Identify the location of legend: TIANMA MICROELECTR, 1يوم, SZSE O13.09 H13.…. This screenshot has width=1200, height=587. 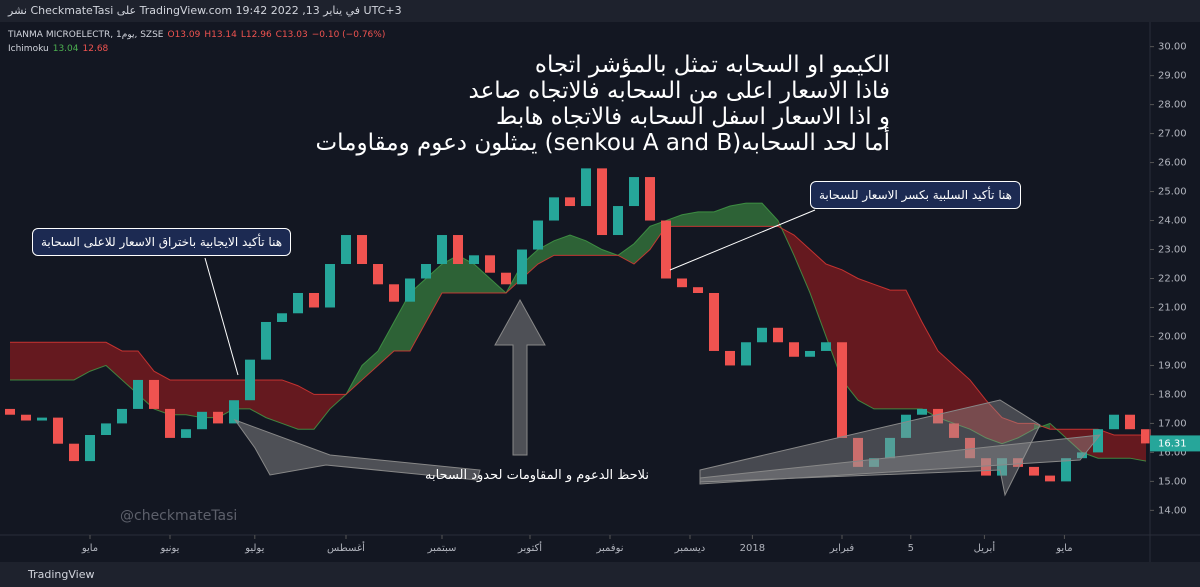
(200, 35).